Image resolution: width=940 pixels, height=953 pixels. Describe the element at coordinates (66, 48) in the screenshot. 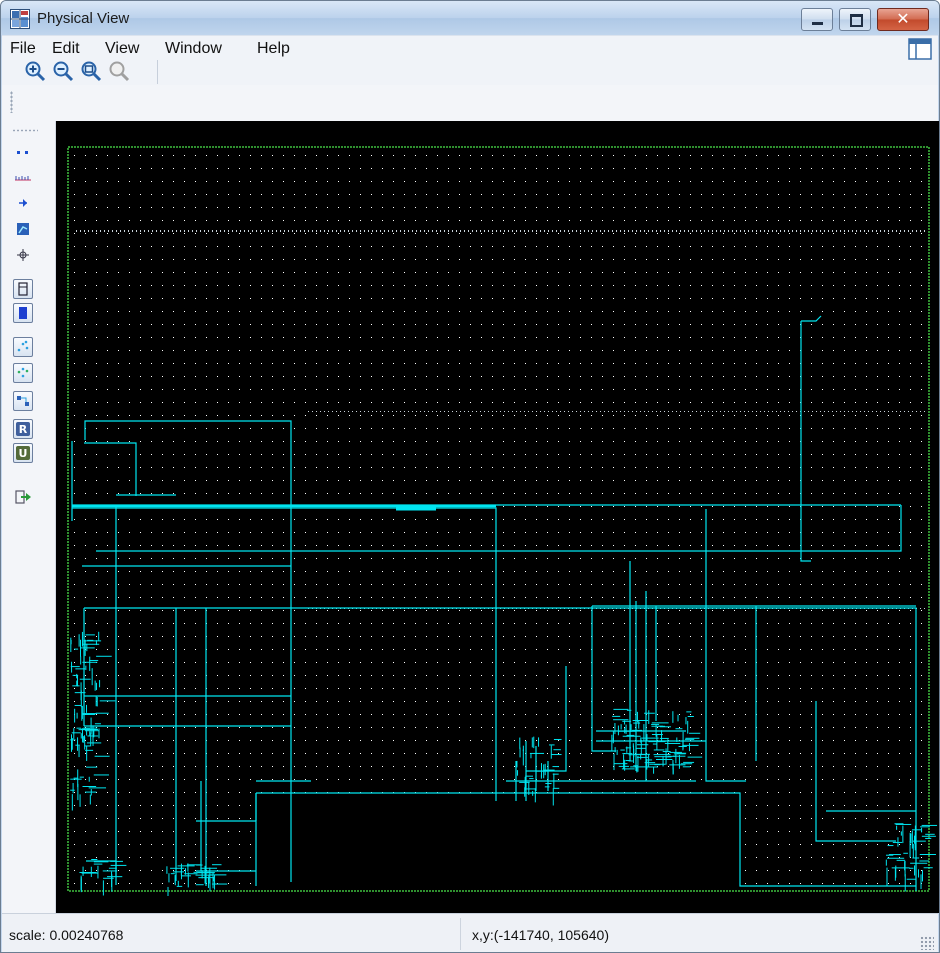

I see `menu-edit: Edit` at that location.